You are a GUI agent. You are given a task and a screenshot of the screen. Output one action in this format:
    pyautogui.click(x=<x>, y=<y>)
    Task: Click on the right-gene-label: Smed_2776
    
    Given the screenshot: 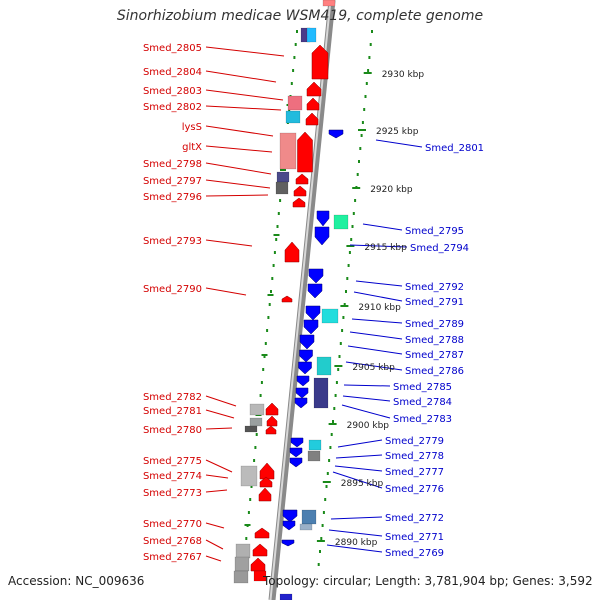 What is the action you would take?
    pyautogui.click(x=414, y=489)
    